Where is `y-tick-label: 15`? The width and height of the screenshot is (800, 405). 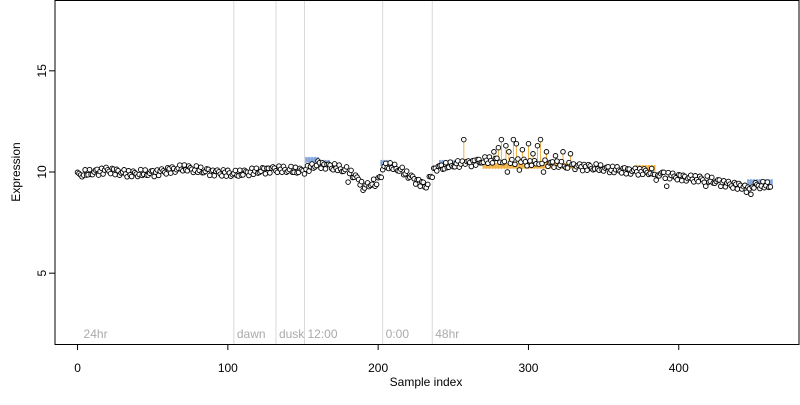
y-tick-label: 15 is located at coordinates (42, 71).